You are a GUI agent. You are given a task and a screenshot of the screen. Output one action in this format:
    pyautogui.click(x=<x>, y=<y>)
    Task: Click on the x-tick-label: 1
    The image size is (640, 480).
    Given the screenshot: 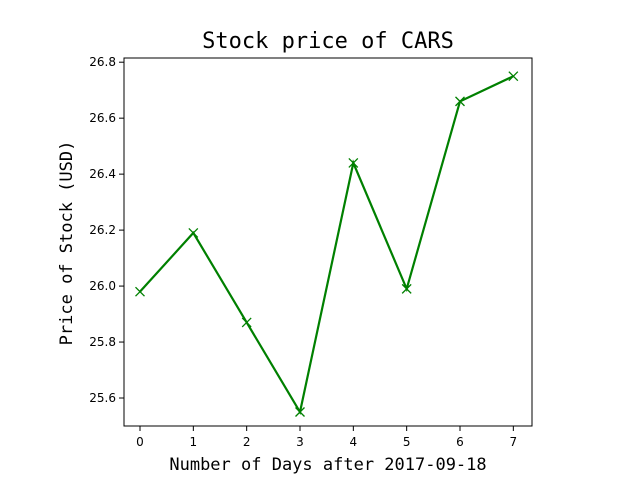 What is the action you would take?
    pyautogui.click(x=194, y=442)
    